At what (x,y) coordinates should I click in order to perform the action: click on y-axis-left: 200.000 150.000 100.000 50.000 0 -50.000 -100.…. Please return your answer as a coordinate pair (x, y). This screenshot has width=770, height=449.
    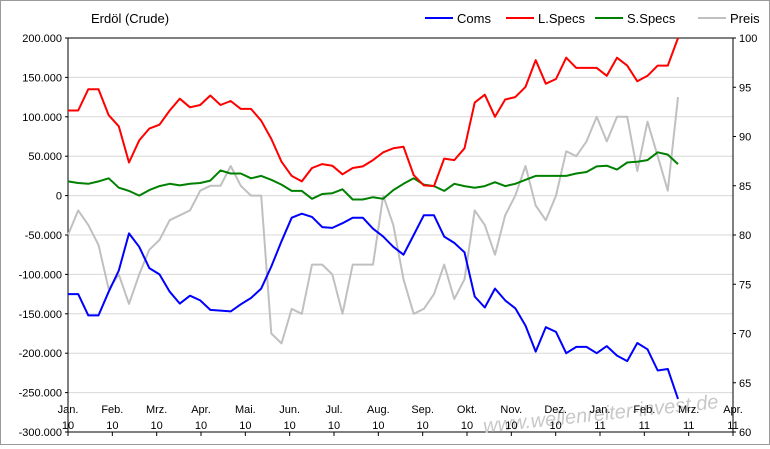
    Looking at the image, I should click on (43, 236).